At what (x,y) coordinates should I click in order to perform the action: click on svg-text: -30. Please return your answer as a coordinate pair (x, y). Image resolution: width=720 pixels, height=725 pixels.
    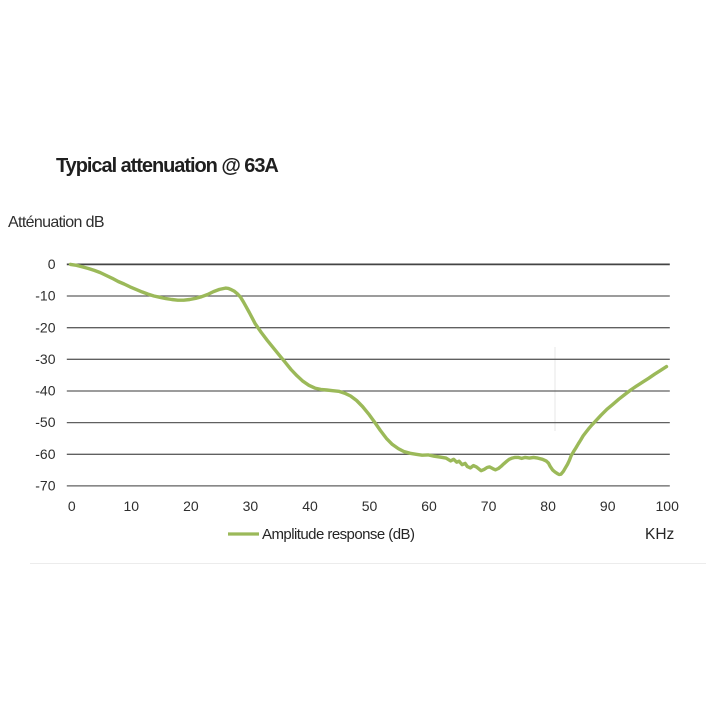
    Looking at the image, I should click on (45, 359).